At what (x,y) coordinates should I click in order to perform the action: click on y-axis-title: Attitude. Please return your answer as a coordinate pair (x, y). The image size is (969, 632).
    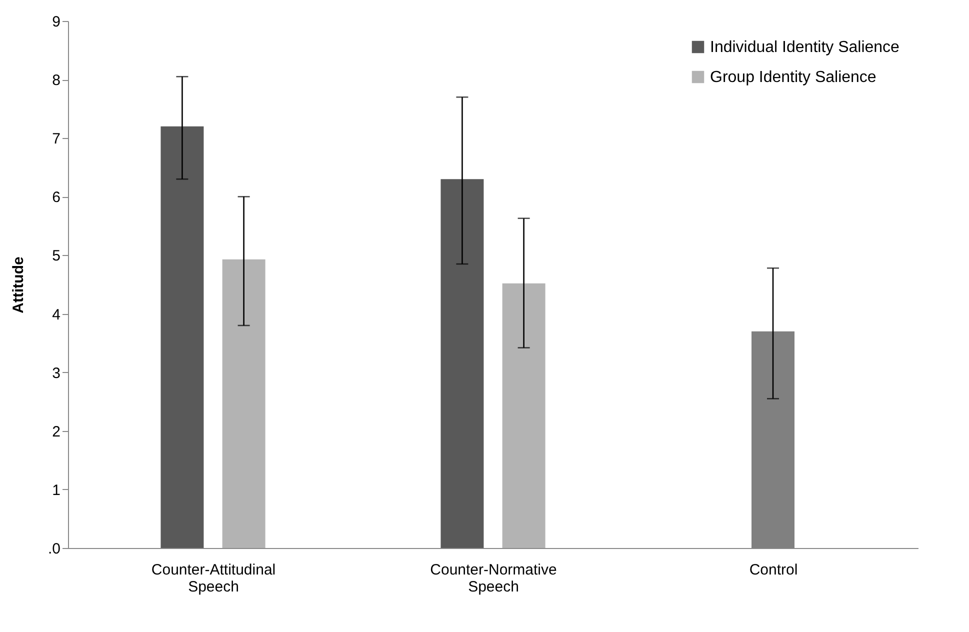
    Looking at the image, I should click on (18, 285).